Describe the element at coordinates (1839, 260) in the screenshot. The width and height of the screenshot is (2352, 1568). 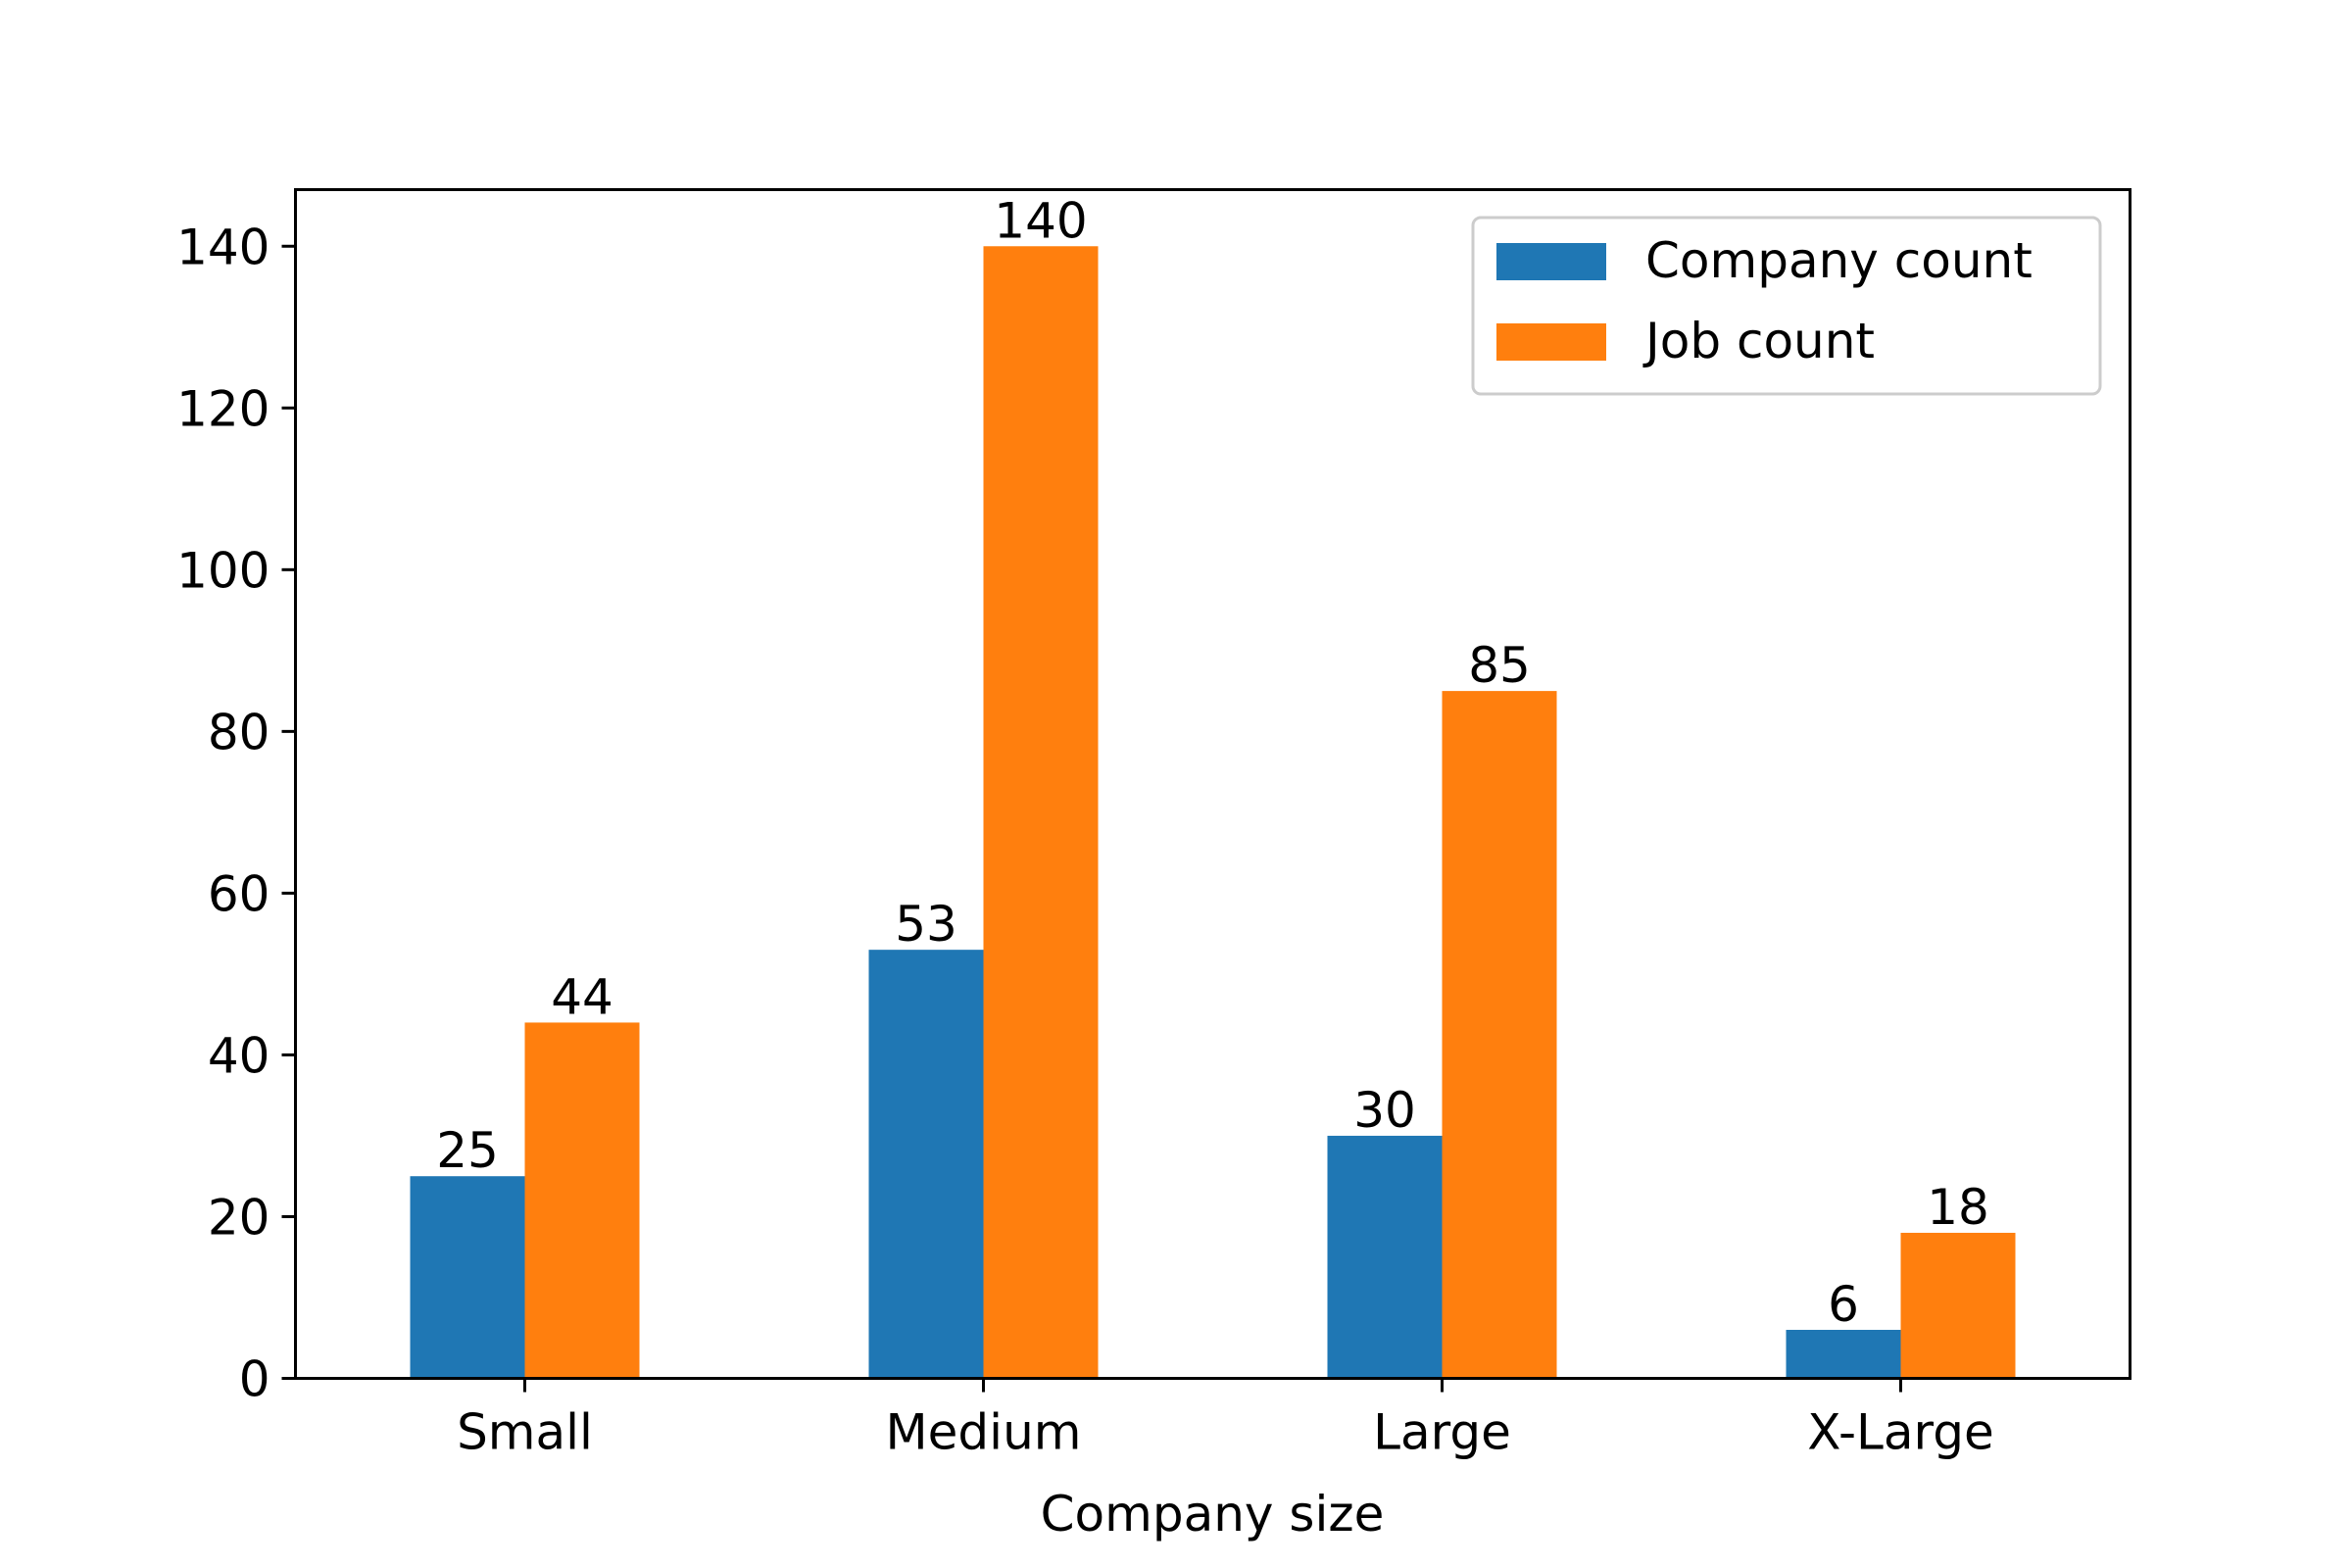
I see `legend-label: Company count` at that location.